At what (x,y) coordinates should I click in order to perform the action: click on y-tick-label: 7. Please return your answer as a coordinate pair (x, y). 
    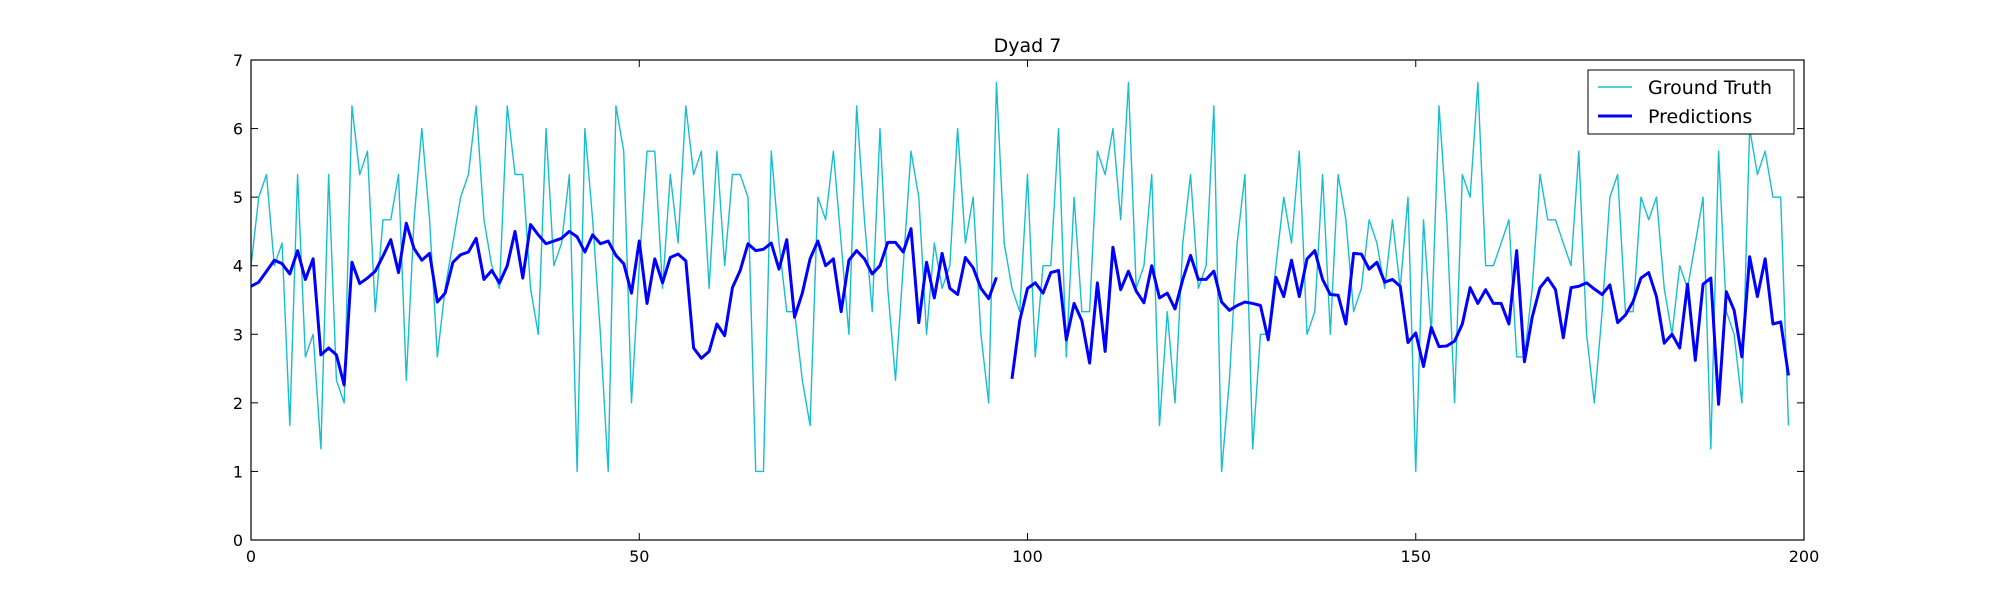
    Looking at the image, I should click on (238, 60).